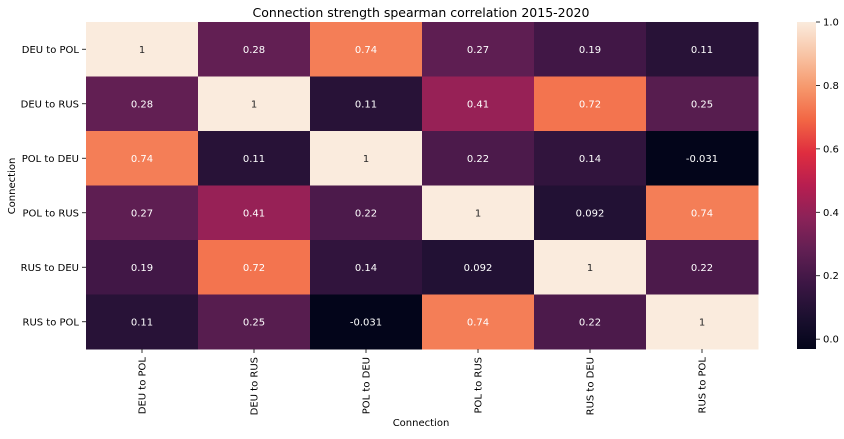  What do you see at coordinates (703, 385) in the screenshot?
I see `x-tick-label: RUS to POL` at bounding box center [703, 385].